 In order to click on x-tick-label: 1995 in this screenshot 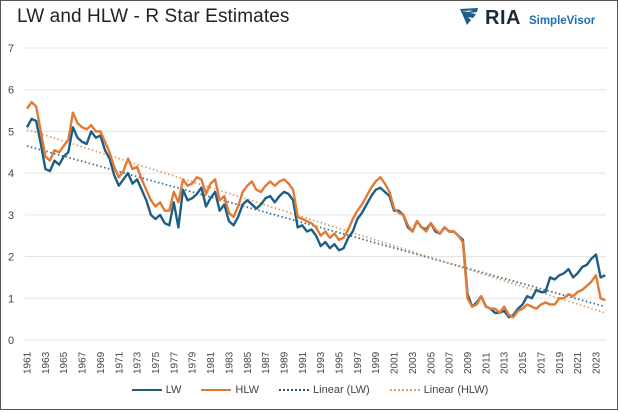, I will do `click(340, 362)`.